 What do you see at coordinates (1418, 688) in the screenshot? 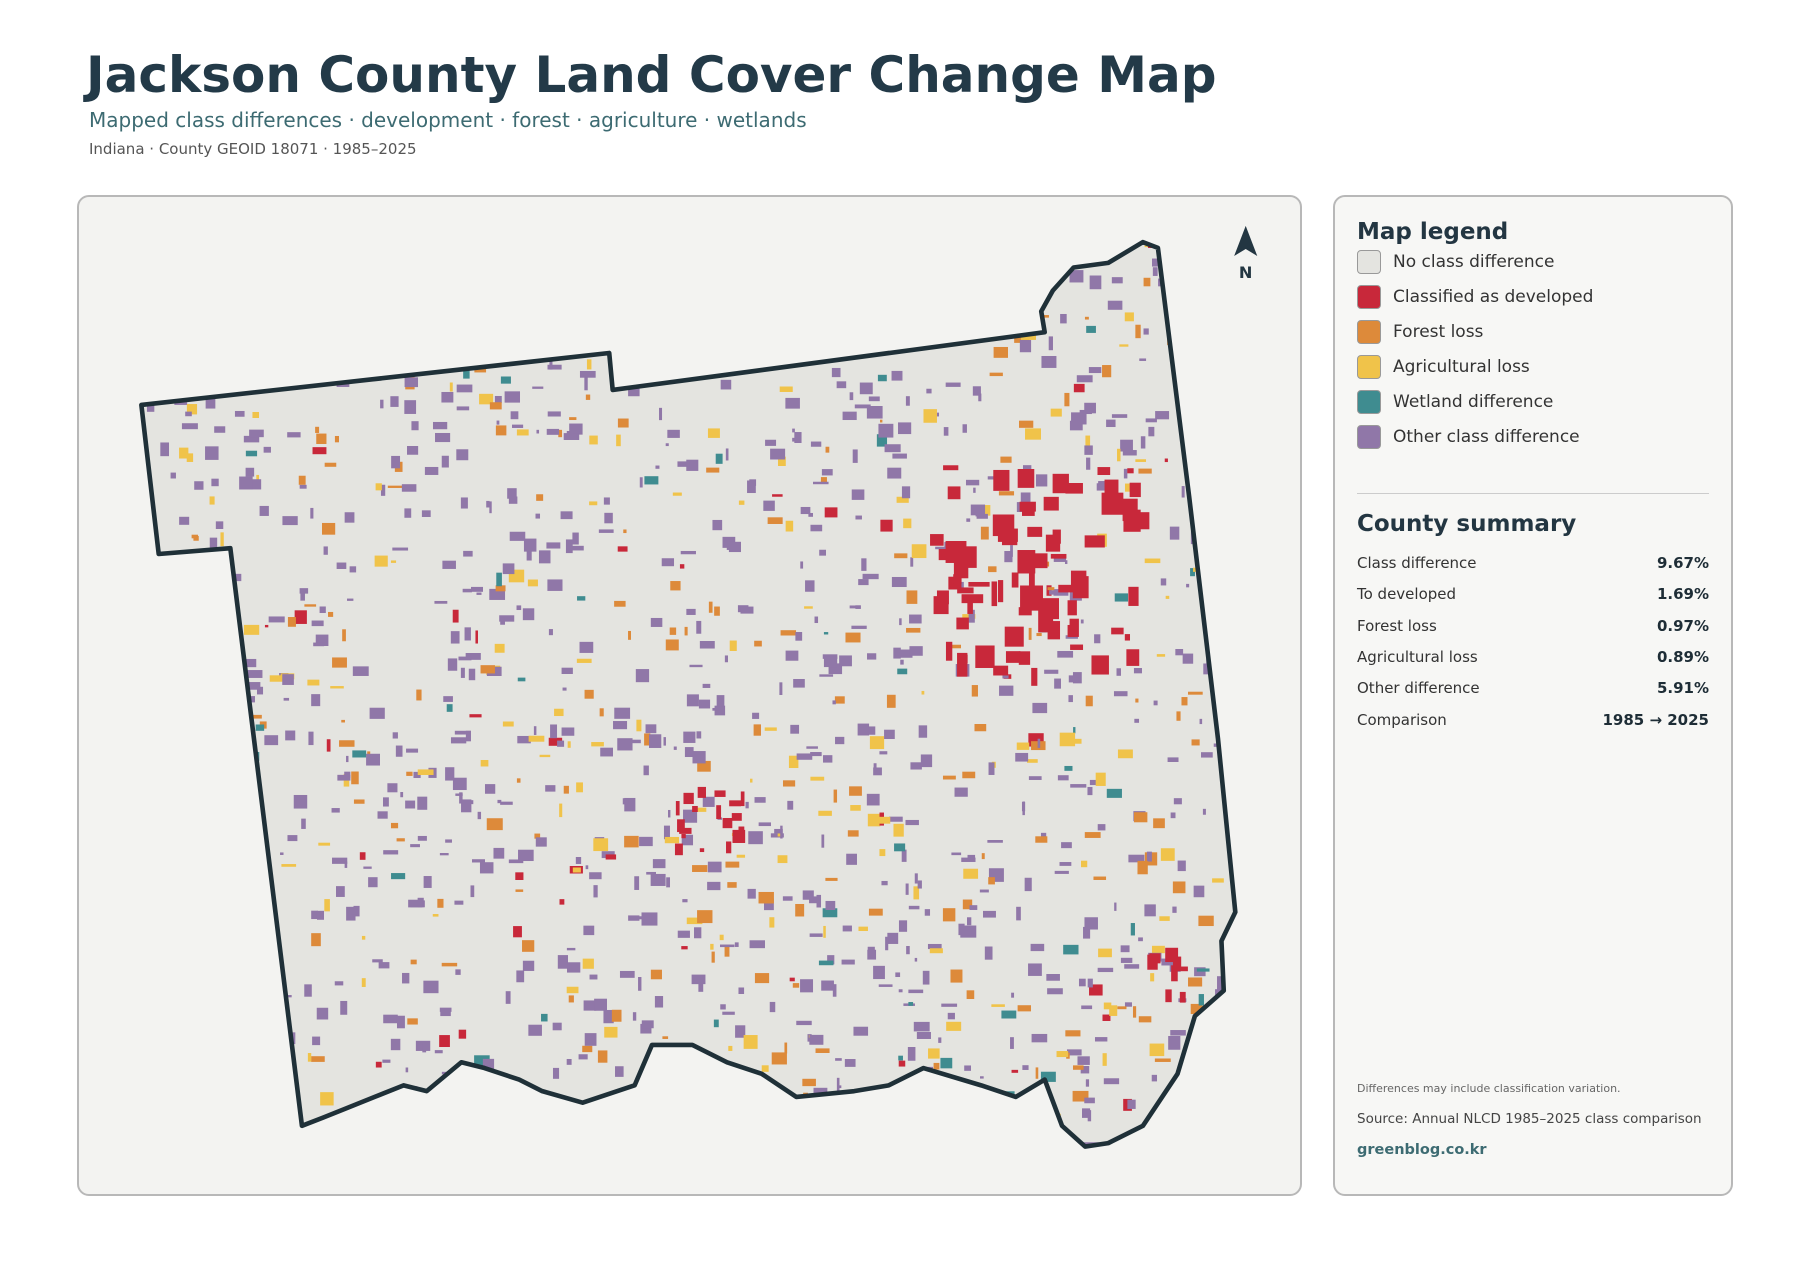
I see `summary-label: Other difference` at bounding box center [1418, 688].